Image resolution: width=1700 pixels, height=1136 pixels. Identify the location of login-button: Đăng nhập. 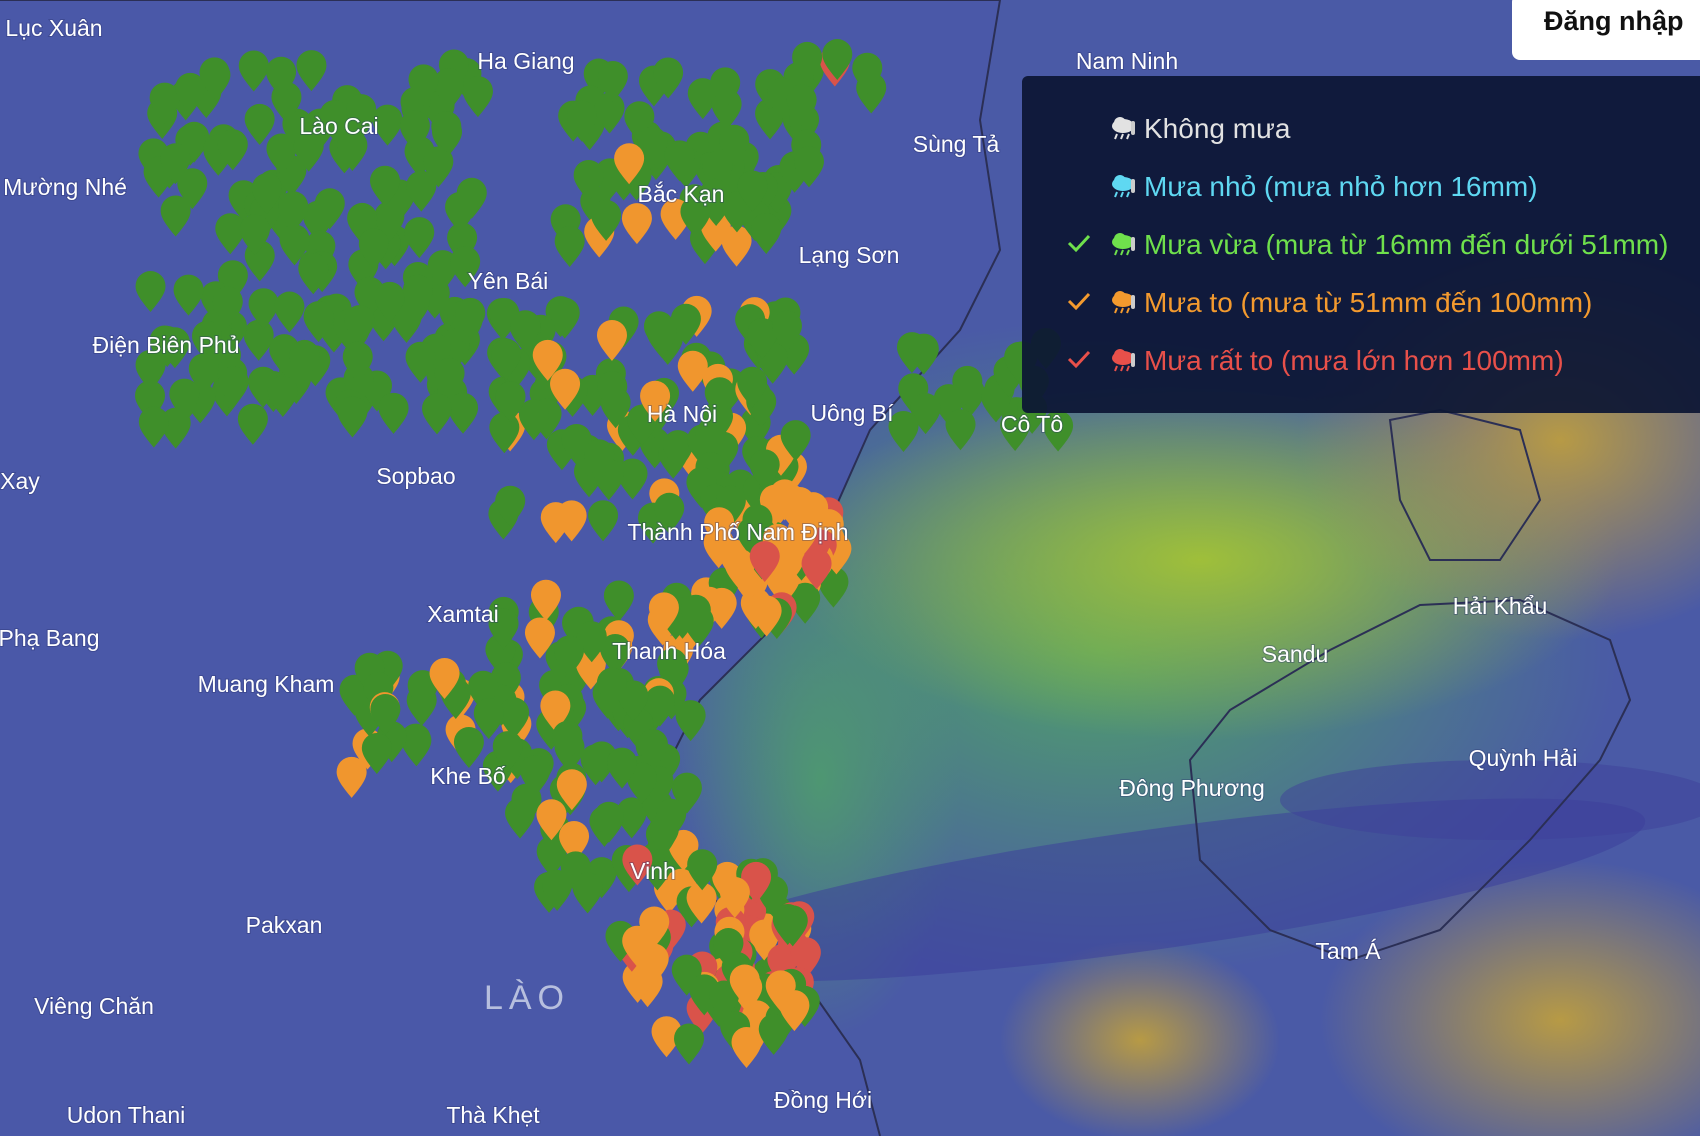
(1606, 30).